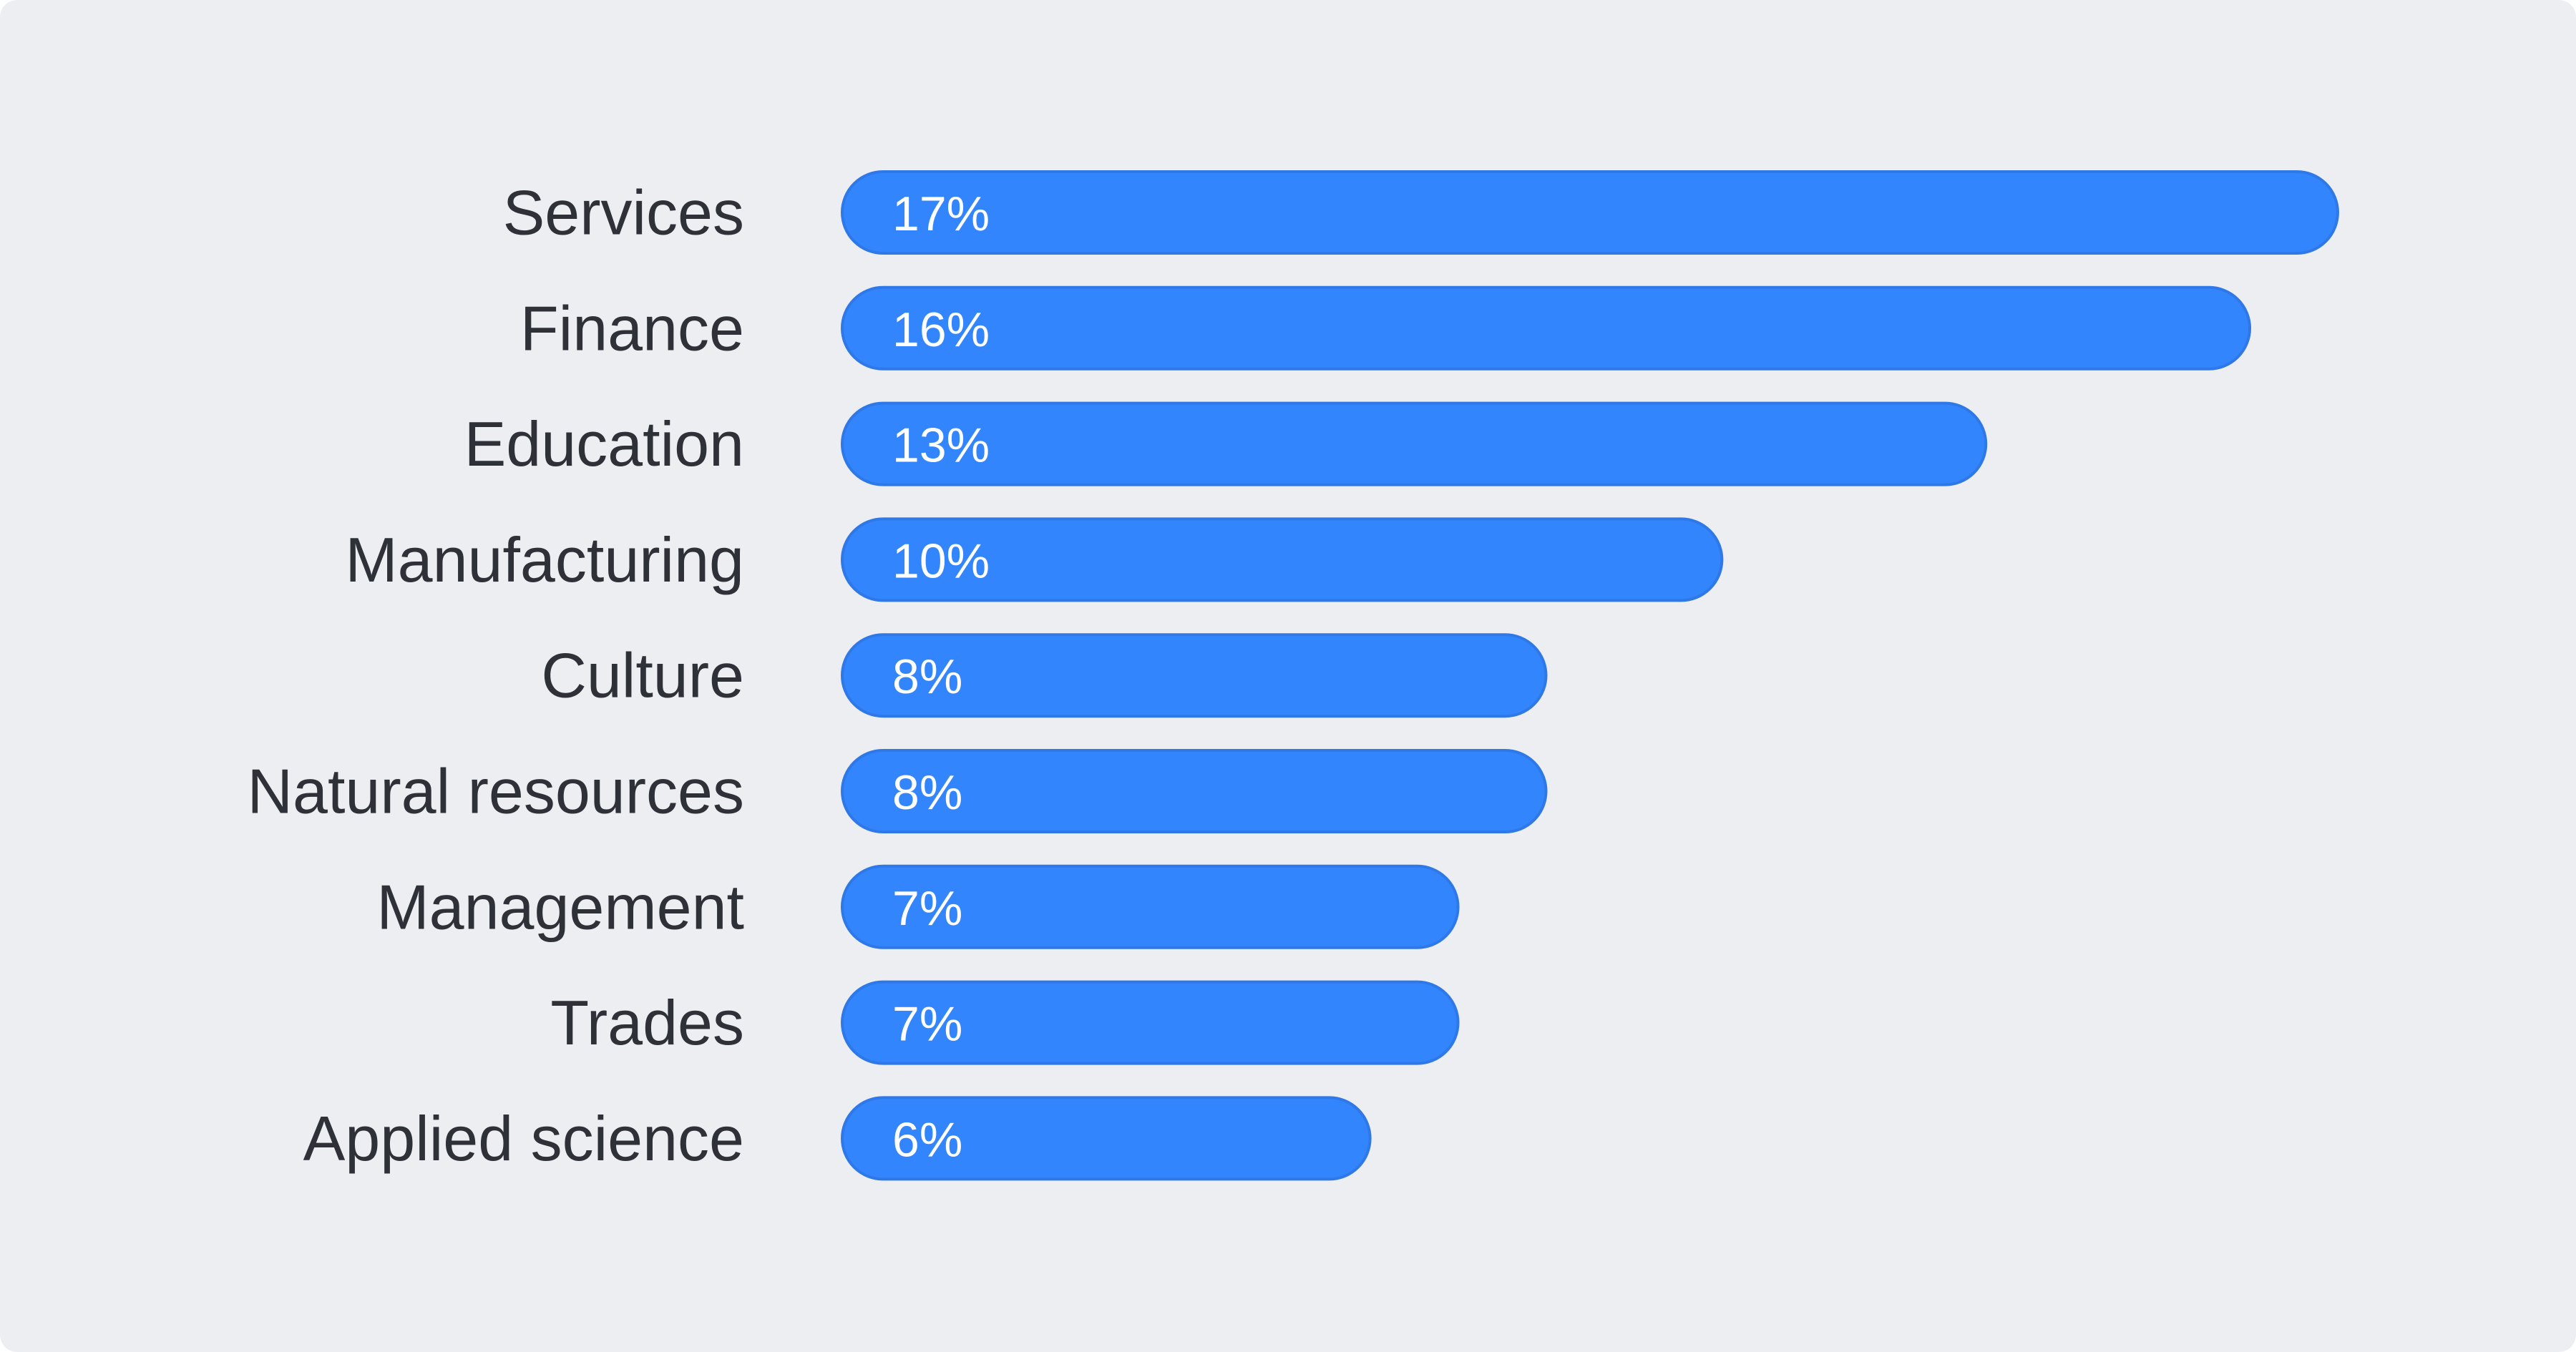 Image resolution: width=2576 pixels, height=1352 pixels. What do you see at coordinates (647, 1023) in the screenshot?
I see `category-label: Trades` at bounding box center [647, 1023].